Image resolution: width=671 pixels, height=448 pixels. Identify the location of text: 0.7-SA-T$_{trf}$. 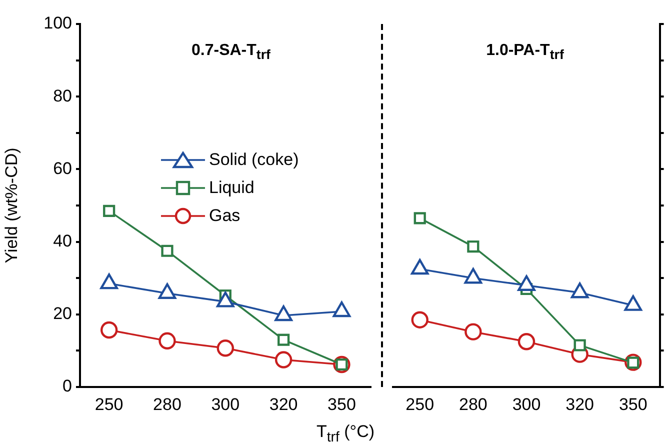
(231, 52).